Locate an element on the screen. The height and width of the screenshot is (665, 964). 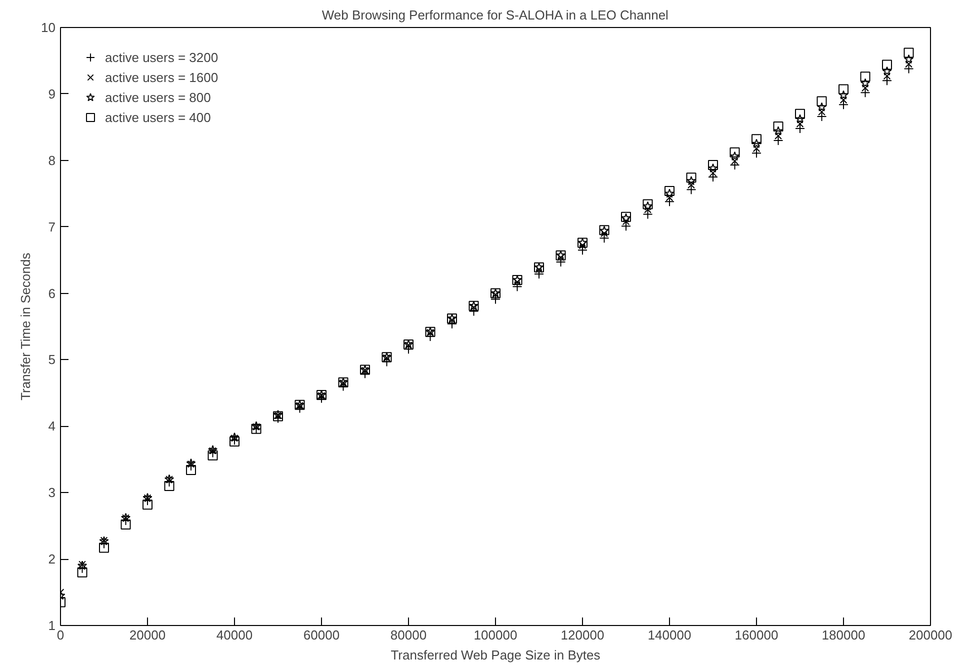
x-tick-label: 20000 is located at coordinates (147, 635).